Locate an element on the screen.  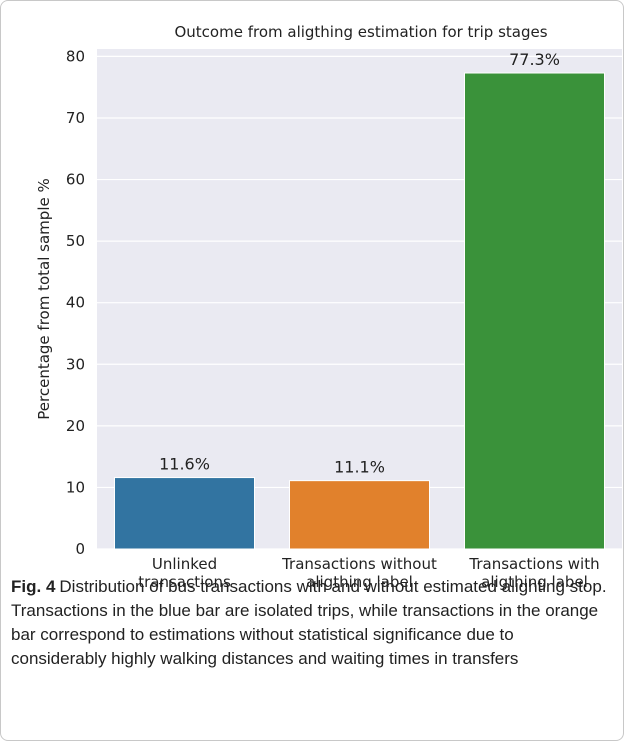
caption-label: Fig. 4 is located at coordinates (33, 586).